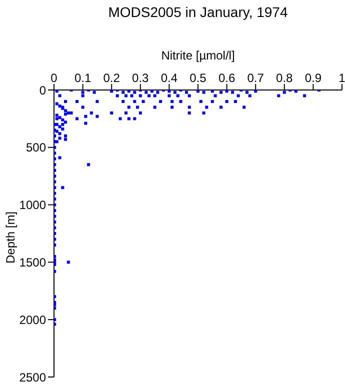  What do you see at coordinates (285, 78) in the screenshot?
I see `x-tick-label: 0.8` at bounding box center [285, 78].